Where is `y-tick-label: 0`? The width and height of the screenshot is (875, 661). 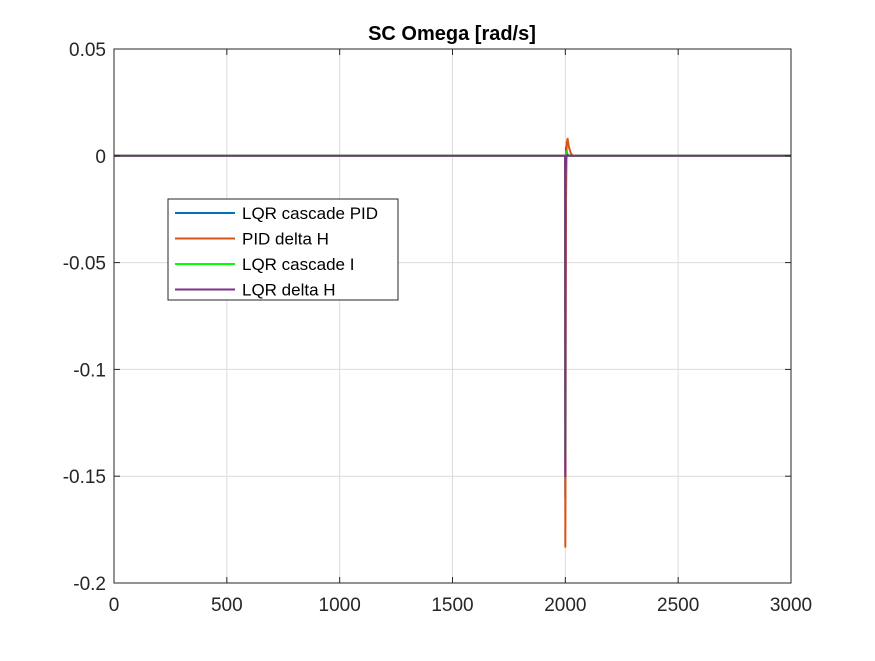 y-tick-label: 0 is located at coordinates (100, 157).